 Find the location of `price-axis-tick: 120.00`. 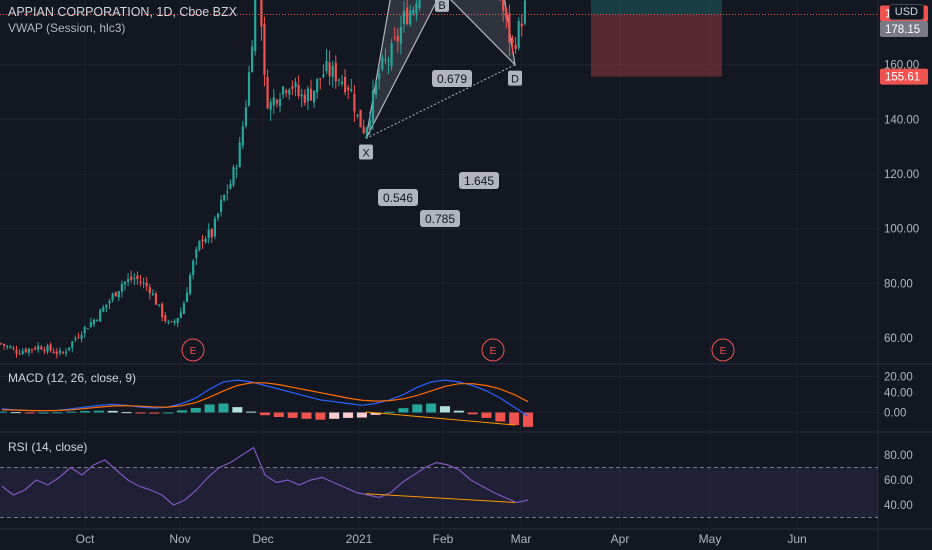

price-axis-tick: 120.00 is located at coordinates (901, 175).